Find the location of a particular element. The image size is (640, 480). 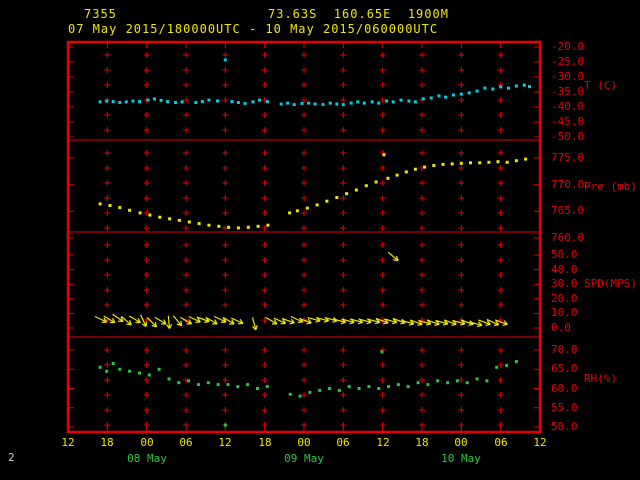

pressure-y-tick-label: 775.0 is located at coordinates (568, 157).